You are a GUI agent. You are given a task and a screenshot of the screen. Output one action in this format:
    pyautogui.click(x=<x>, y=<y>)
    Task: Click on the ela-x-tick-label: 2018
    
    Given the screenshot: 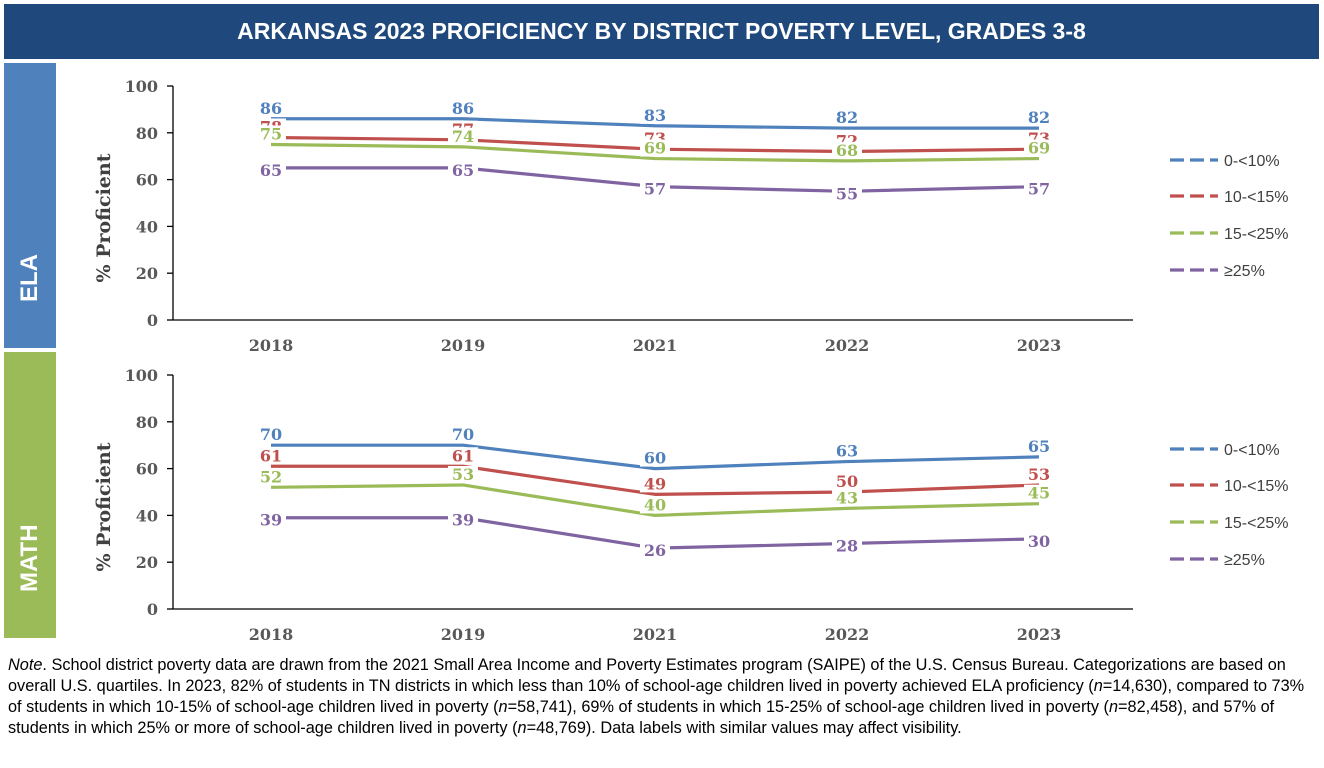 What is the action you would take?
    pyautogui.click(x=271, y=344)
    